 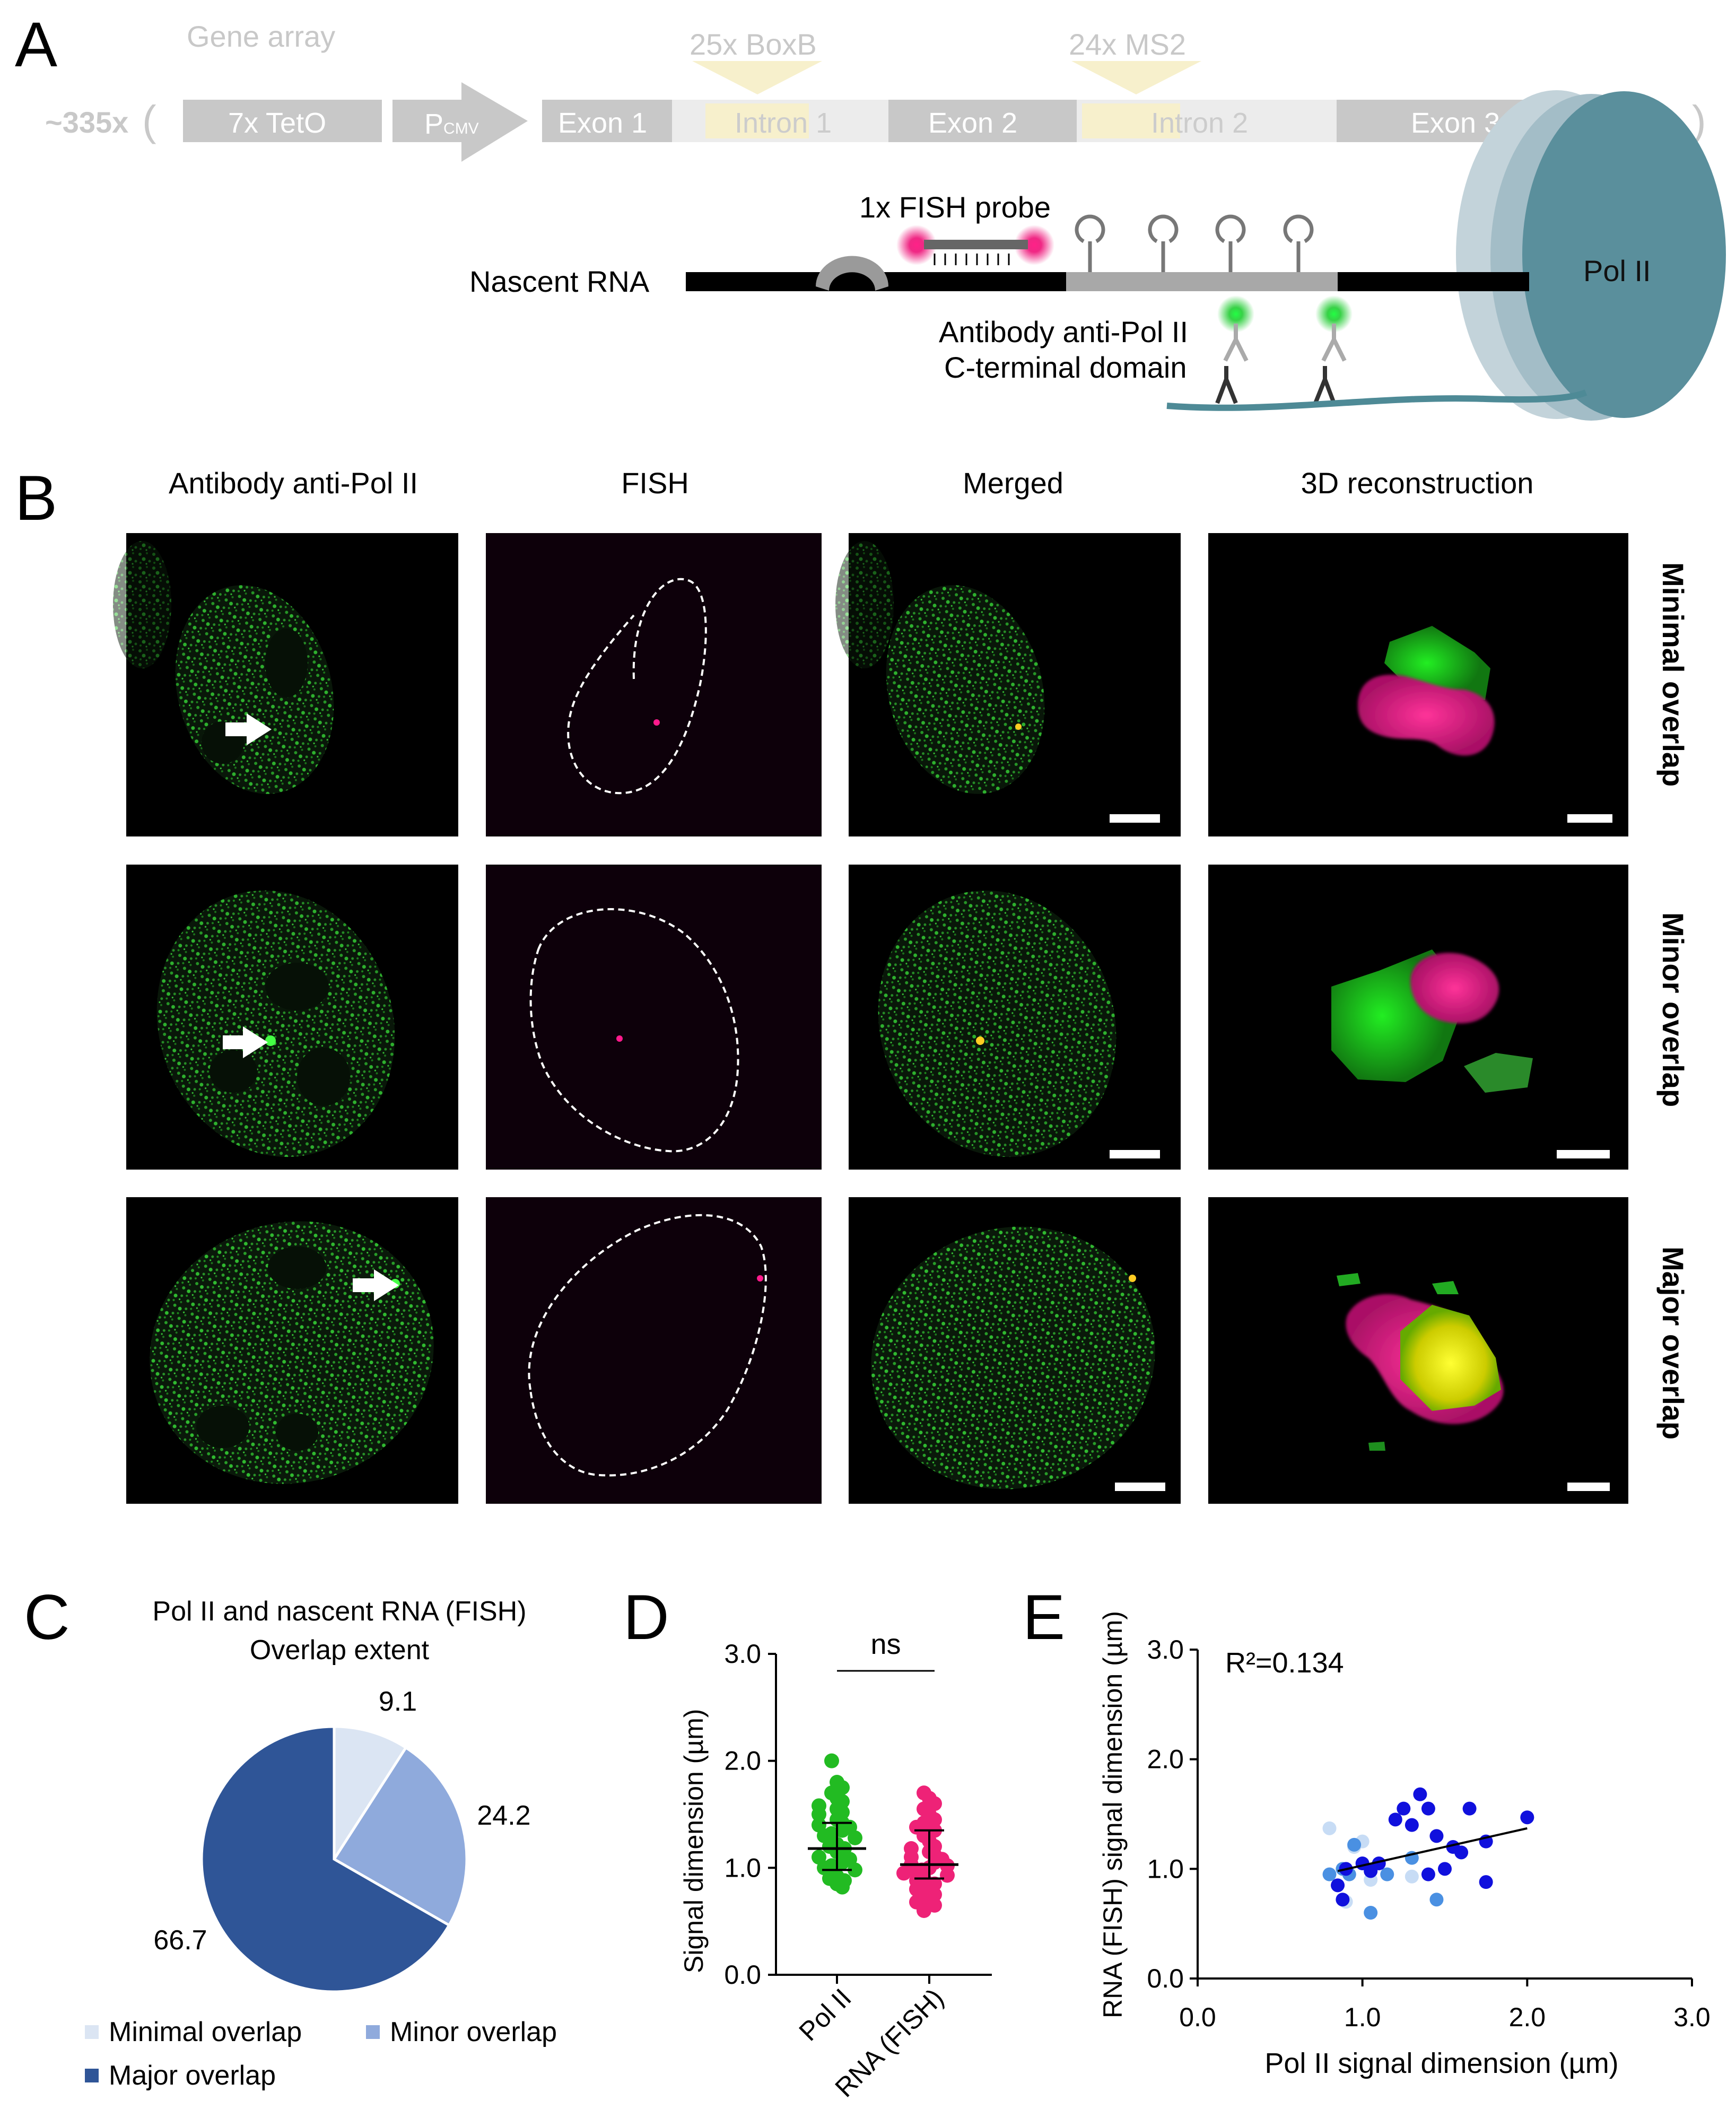 I want to click on e-yticks: 0.0 1.0 2.0 3.0, so click(x=1172, y=1814).